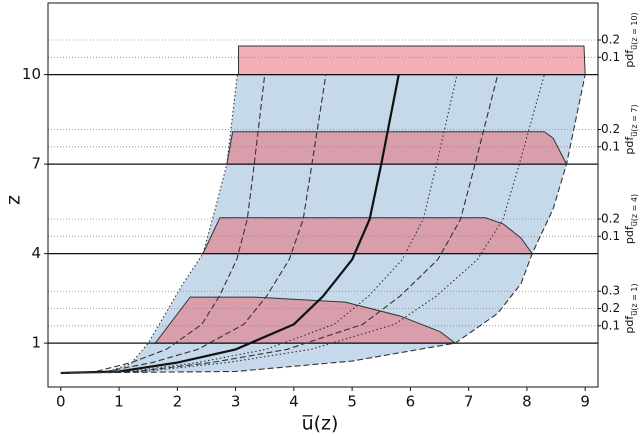  What do you see at coordinates (411, 402) in the screenshot?
I see `x-tick-label: 6` at bounding box center [411, 402].